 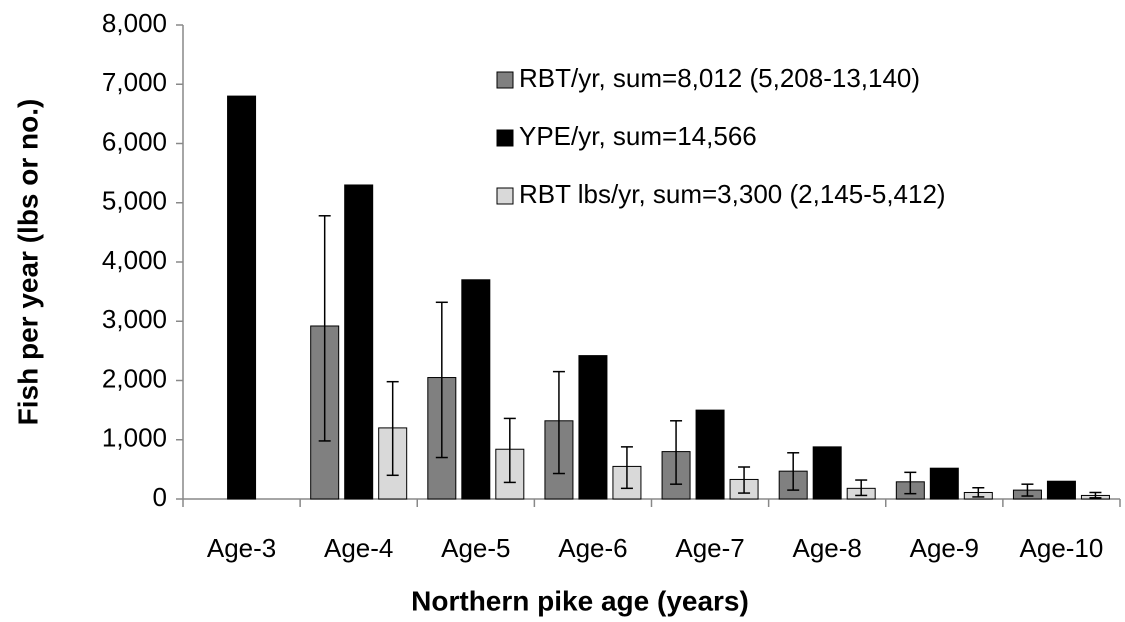 I want to click on x-tick-label: Age-4, so click(x=358, y=548).